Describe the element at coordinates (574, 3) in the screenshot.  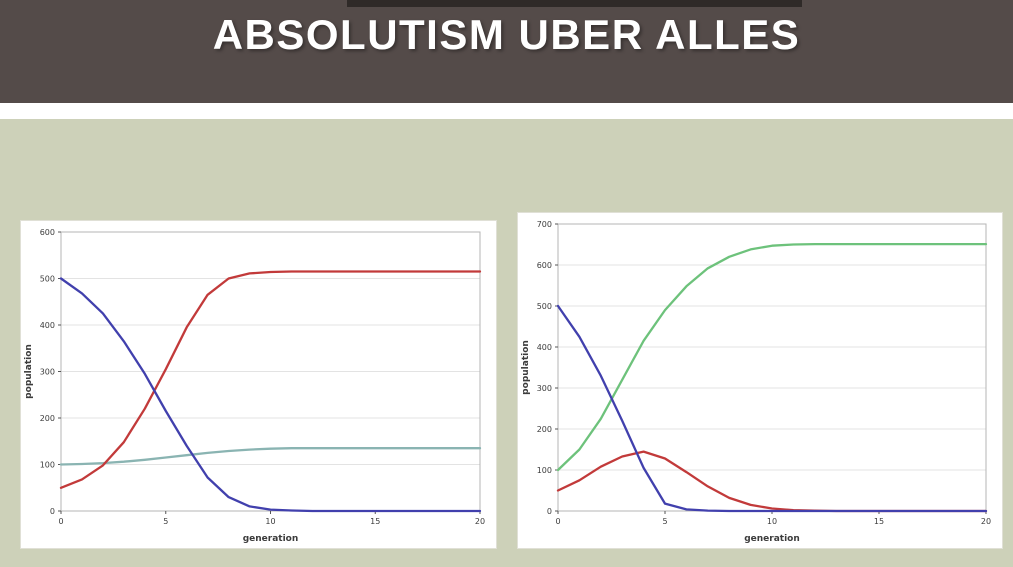
I see `header-top-strip` at that location.